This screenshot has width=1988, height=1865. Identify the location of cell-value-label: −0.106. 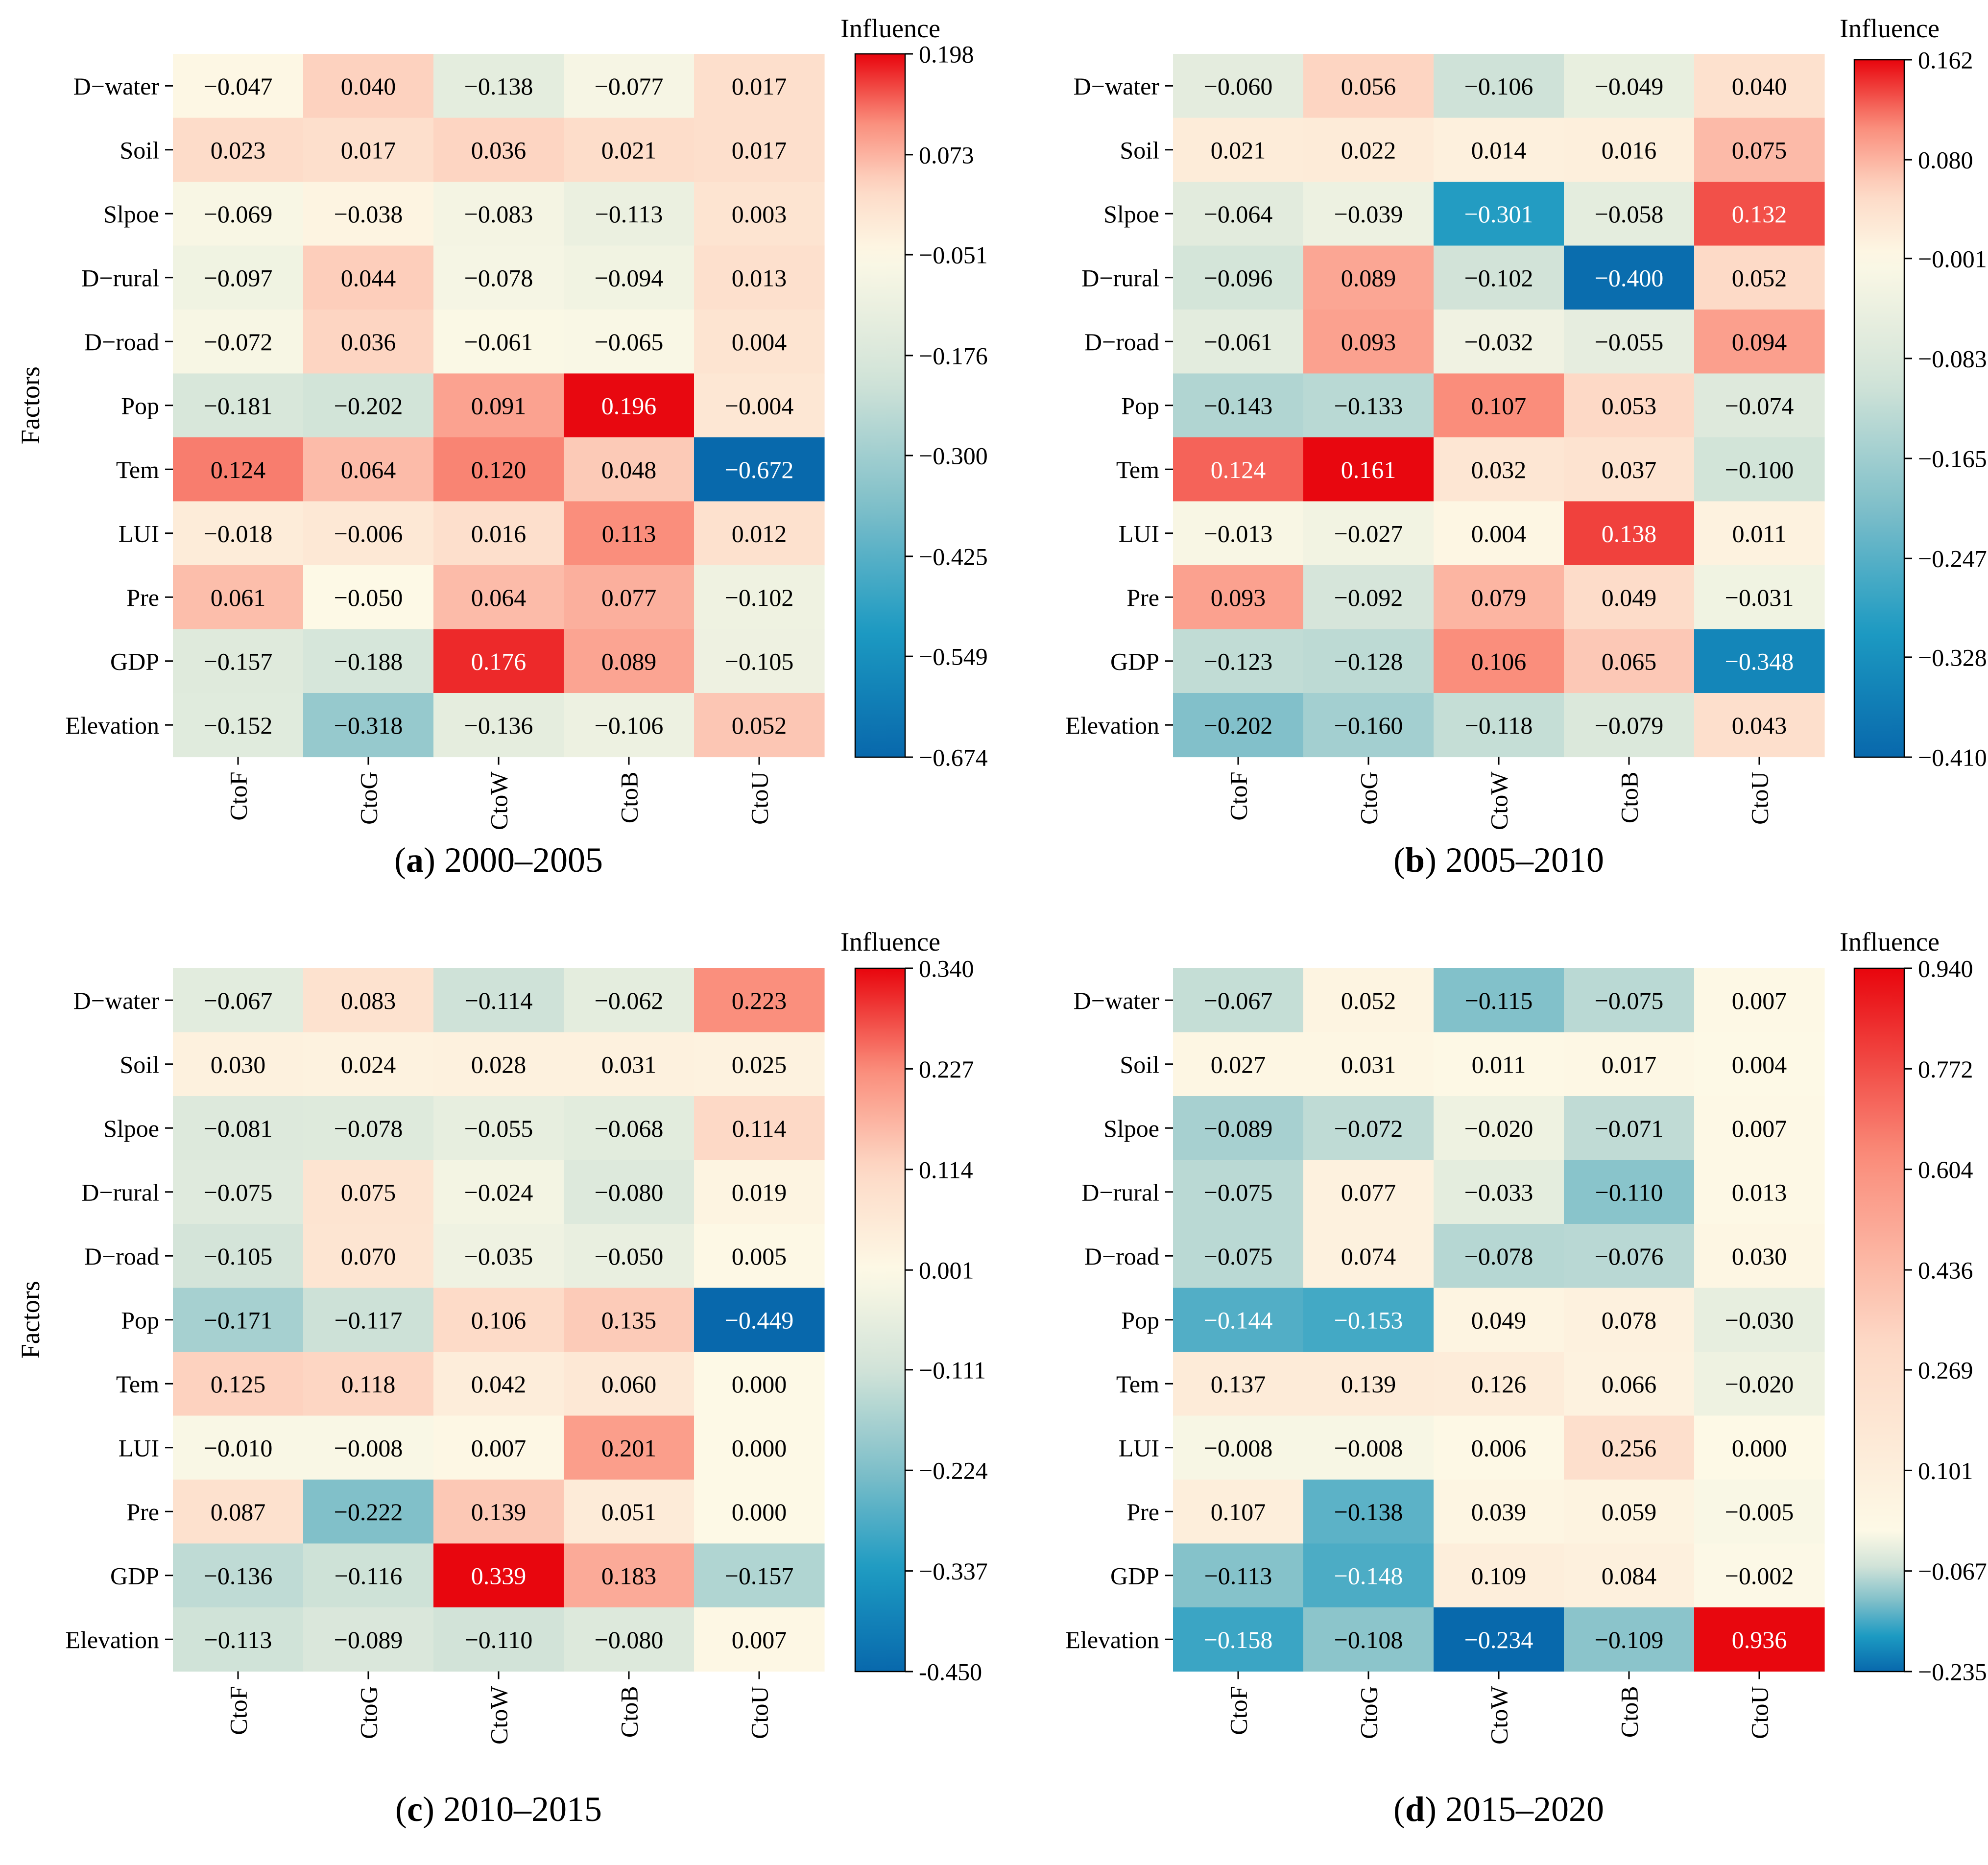
(629, 725).